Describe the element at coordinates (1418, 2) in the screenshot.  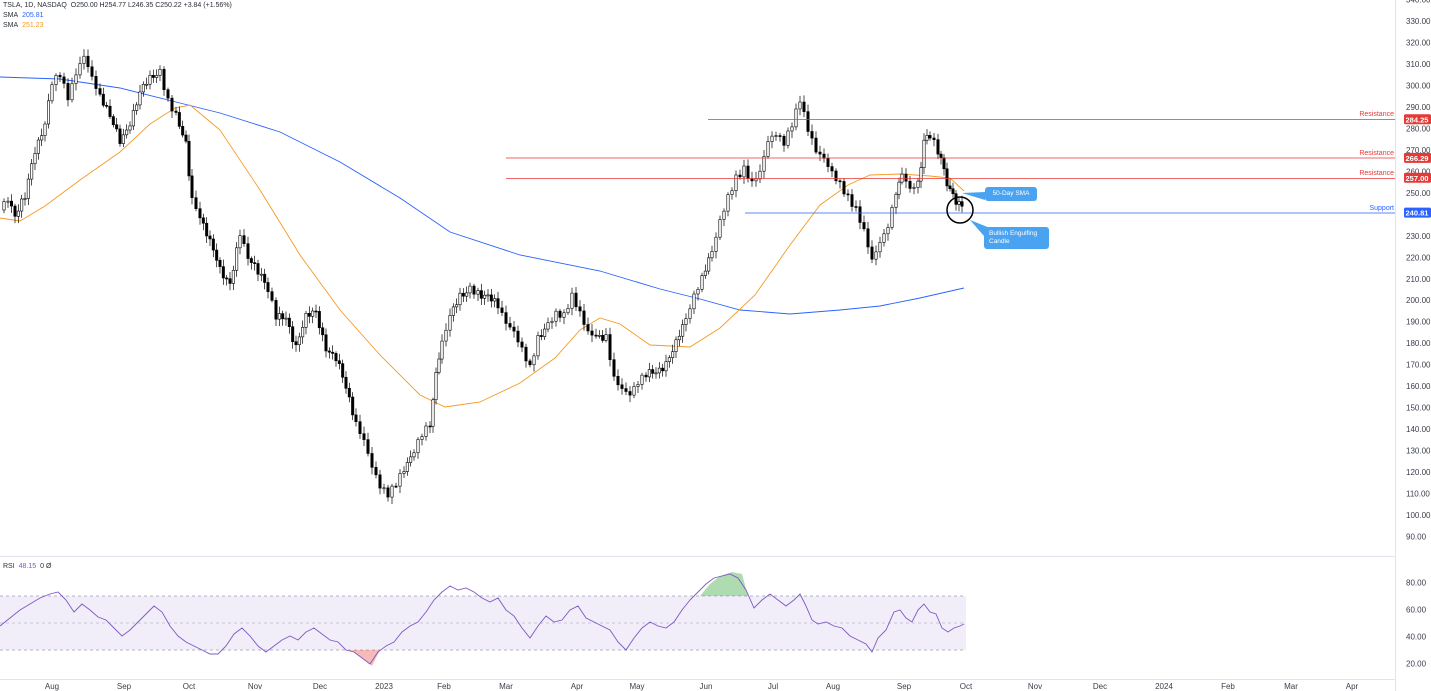
I see `price-tick-label: 340.00` at that location.